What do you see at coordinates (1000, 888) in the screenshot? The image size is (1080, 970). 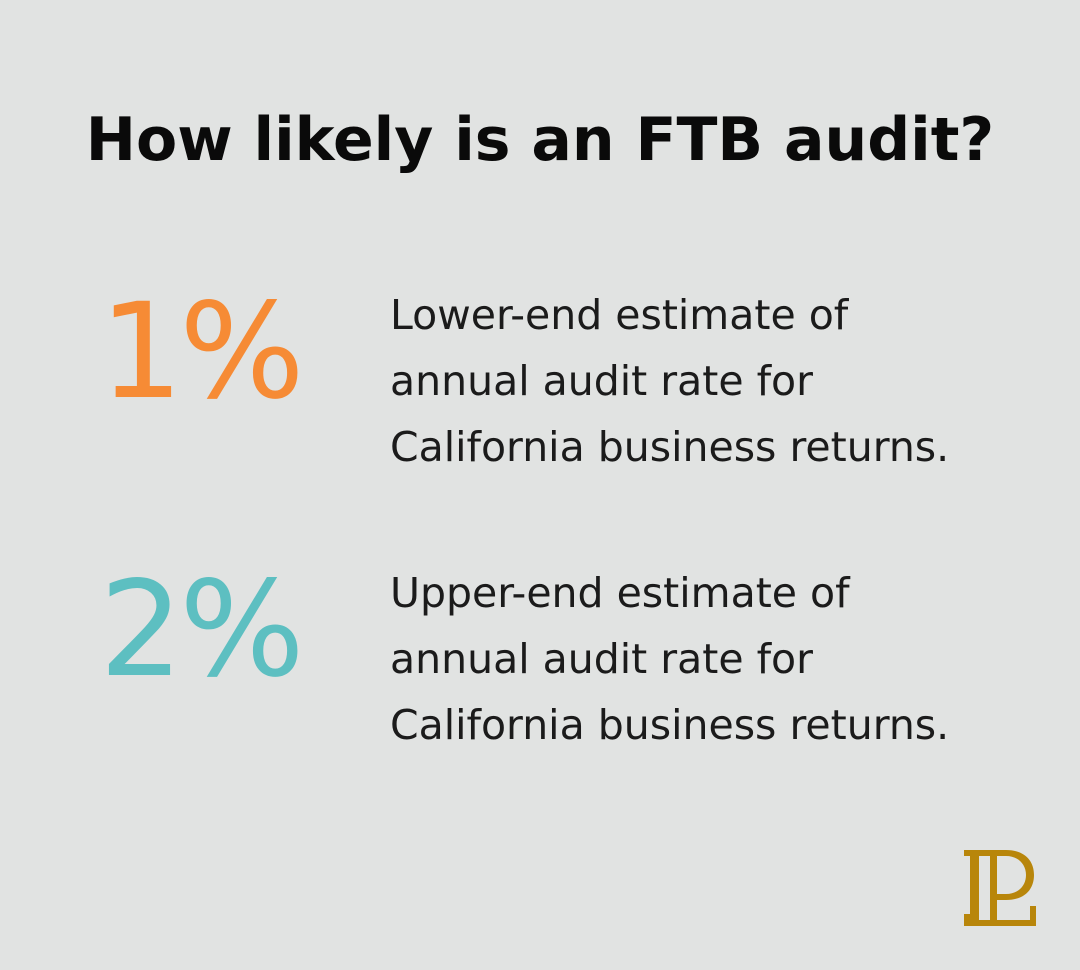 I see `bp-monogram-icon` at bounding box center [1000, 888].